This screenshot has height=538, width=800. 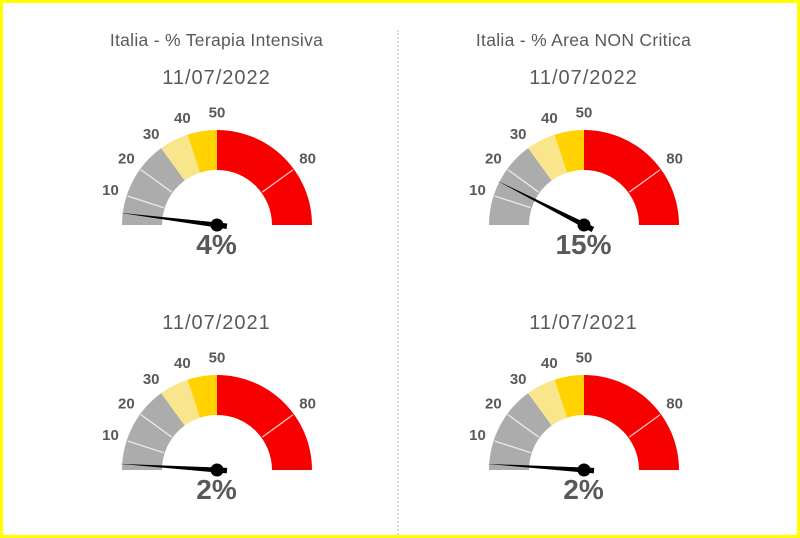 What do you see at coordinates (583, 40) in the screenshot?
I see `gauge-title: Italia - % Area NON Critica` at bounding box center [583, 40].